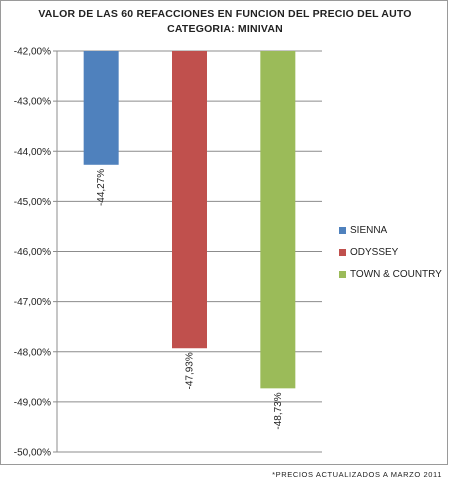 The image size is (450, 487). What do you see at coordinates (390, 230) in the screenshot?
I see `legend-item: SIENNA` at bounding box center [390, 230].